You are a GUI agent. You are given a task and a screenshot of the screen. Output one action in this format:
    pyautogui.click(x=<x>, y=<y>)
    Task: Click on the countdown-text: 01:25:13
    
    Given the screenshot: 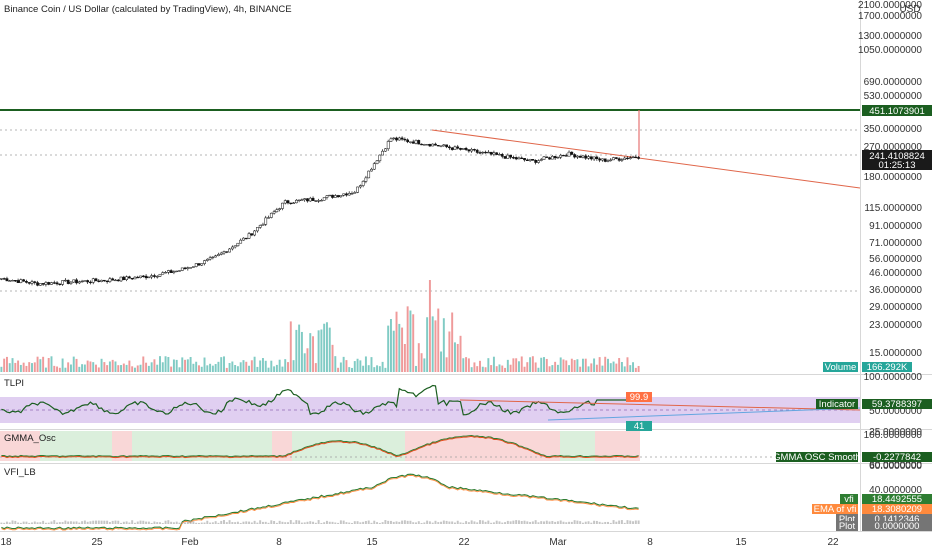 What is the action you would take?
    pyautogui.click(x=897, y=165)
    